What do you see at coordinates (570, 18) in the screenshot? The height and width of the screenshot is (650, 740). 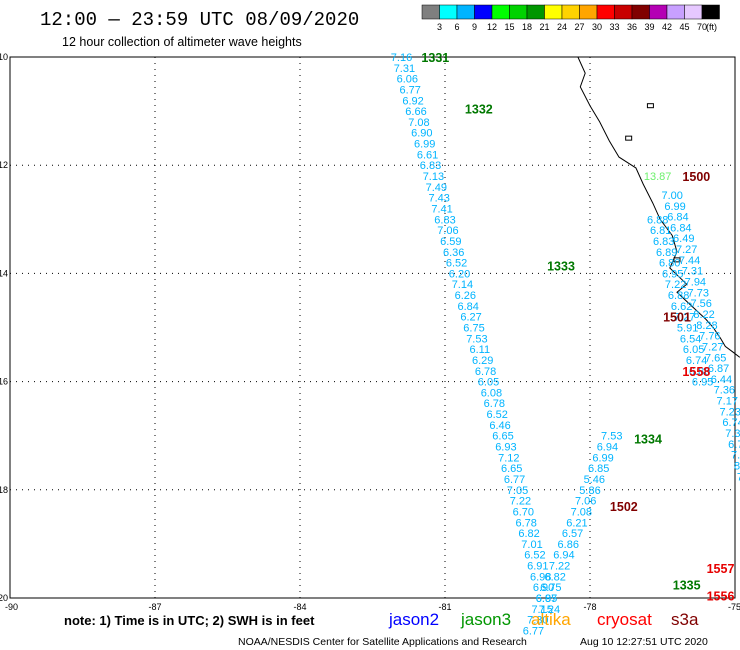 I see `color-scale-legend: 3 6 9 12 15 18 21 24 27 30 33 36 39 42 45 70(ft)` at bounding box center [570, 18].